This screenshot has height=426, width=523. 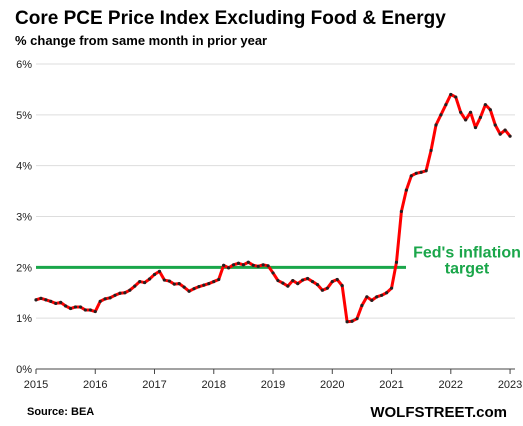 What do you see at coordinates (332, 385) in the screenshot?
I see `x-tick-label: 2020` at bounding box center [332, 385].